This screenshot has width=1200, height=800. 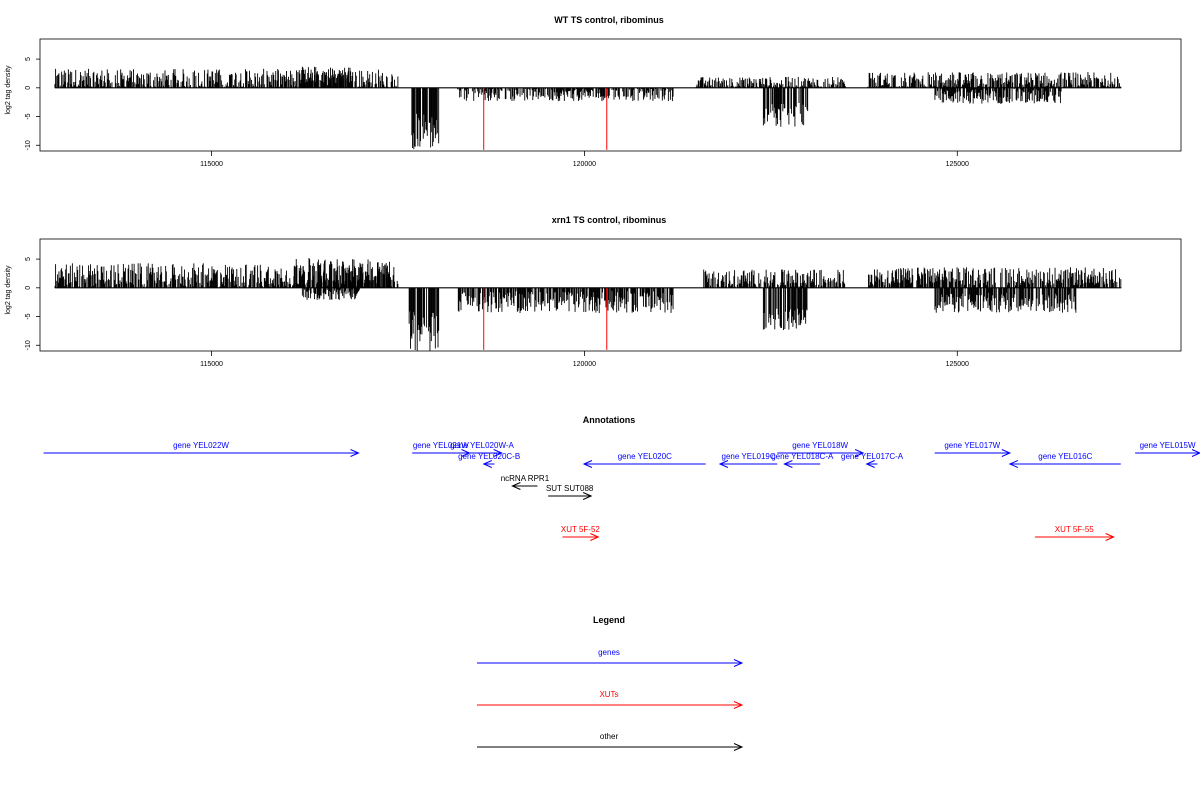 I want to click on annotation-feature: gene YEL017W, so click(x=973, y=449).